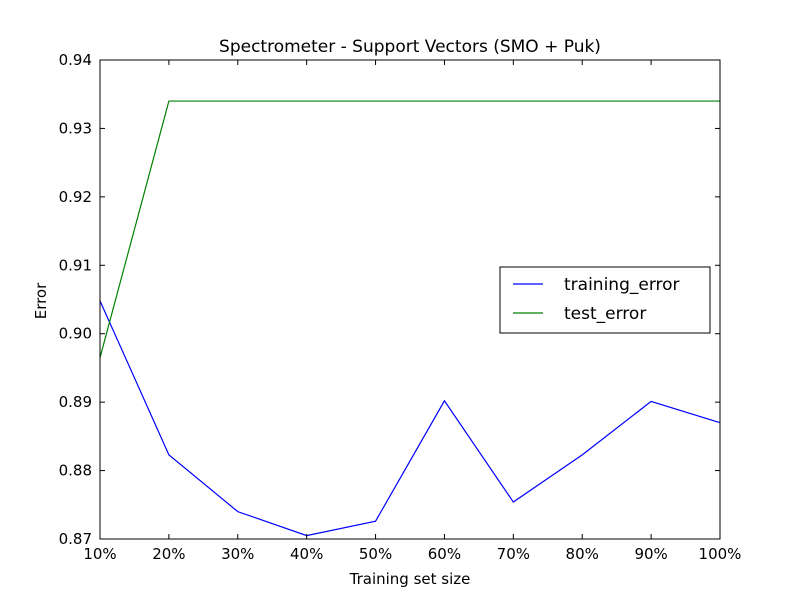  What do you see at coordinates (75, 471) in the screenshot?
I see `y-tick-label: 0.88` at bounding box center [75, 471].